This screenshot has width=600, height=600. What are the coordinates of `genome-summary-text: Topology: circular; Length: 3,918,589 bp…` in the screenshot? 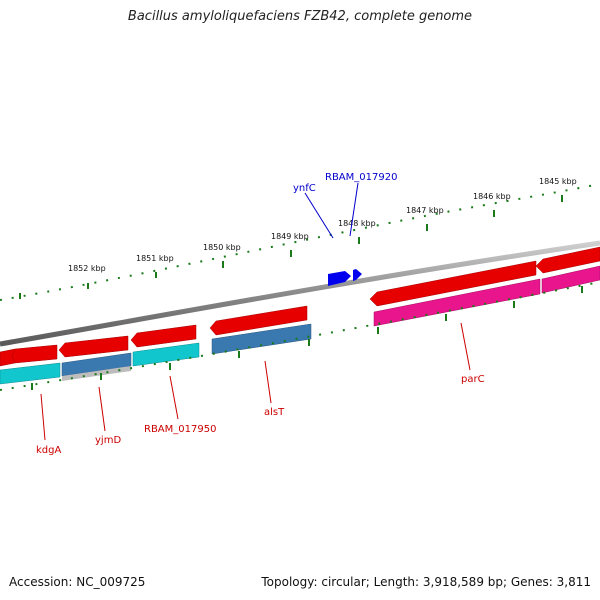 It's located at (426, 582).